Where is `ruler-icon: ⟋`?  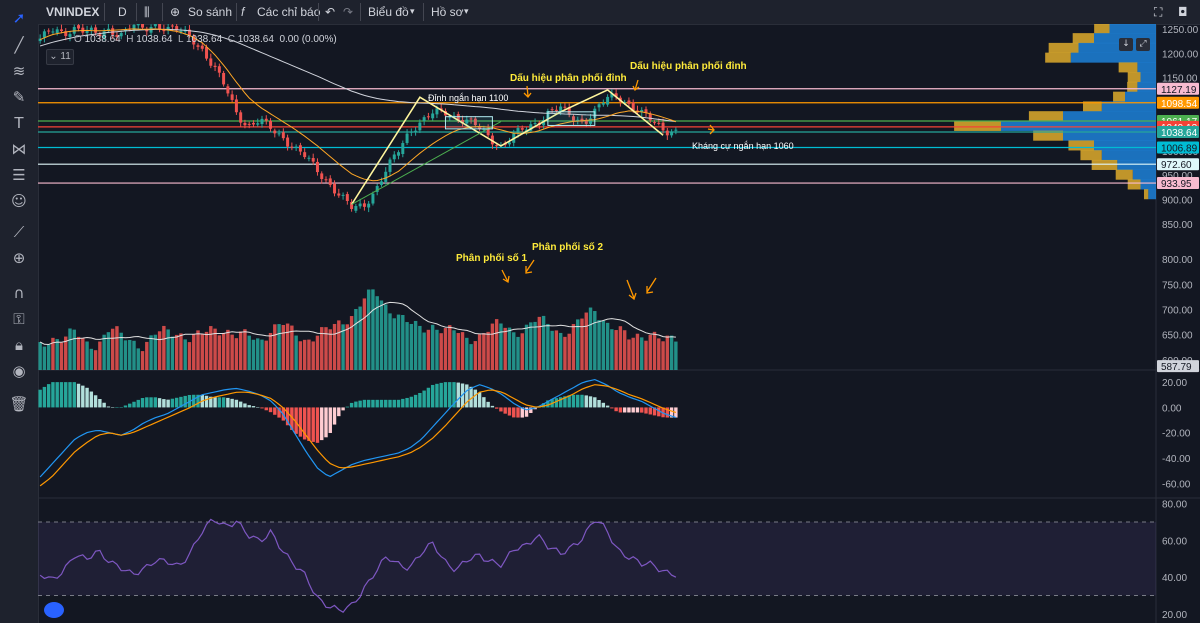 ruler-icon: ⟋ is located at coordinates (19, 232).